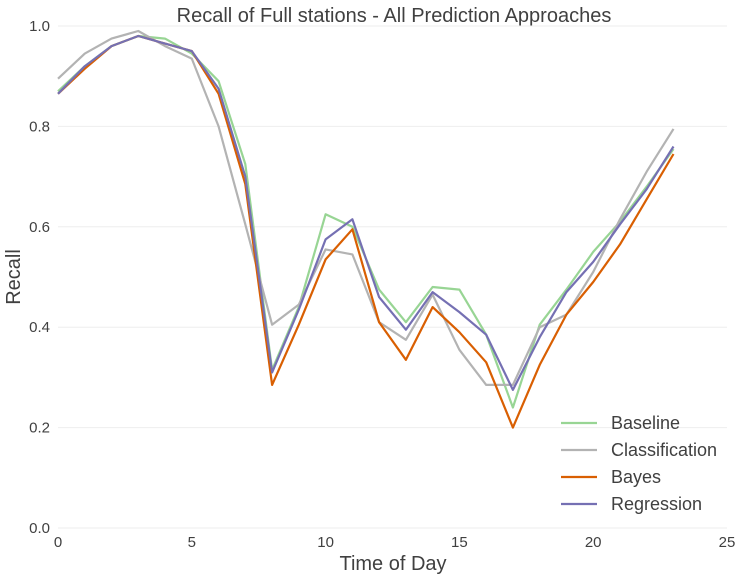 The image size is (742, 581). I want to click on legend-label: Bayes, so click(636, 477).